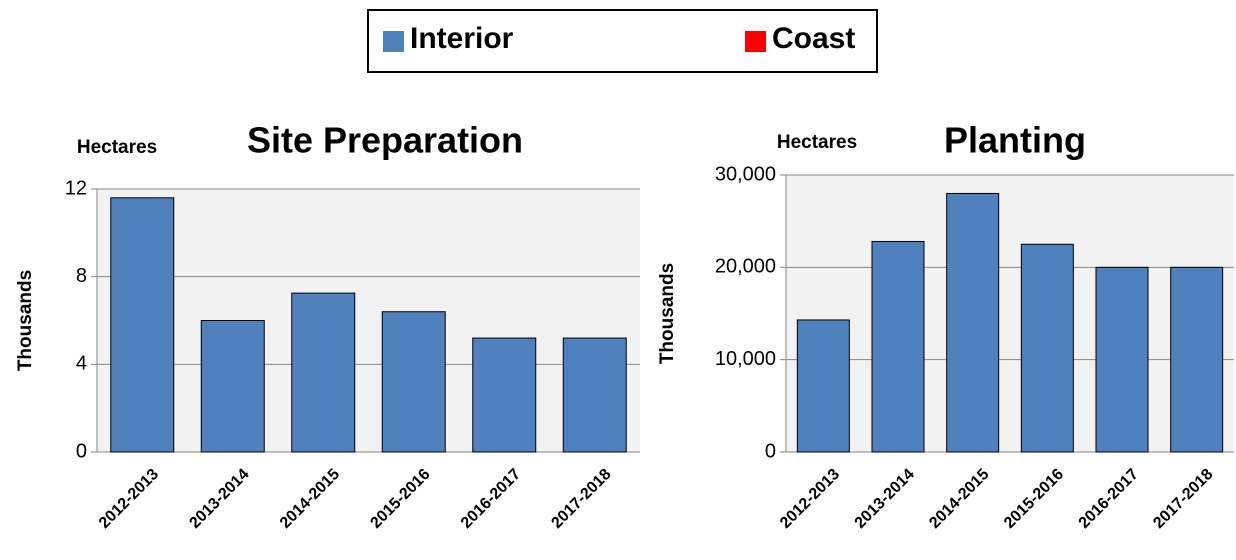 The width and height of the screenshot is (1236, 560). I want to click on y-tick-label: 8, so click(81, 276).